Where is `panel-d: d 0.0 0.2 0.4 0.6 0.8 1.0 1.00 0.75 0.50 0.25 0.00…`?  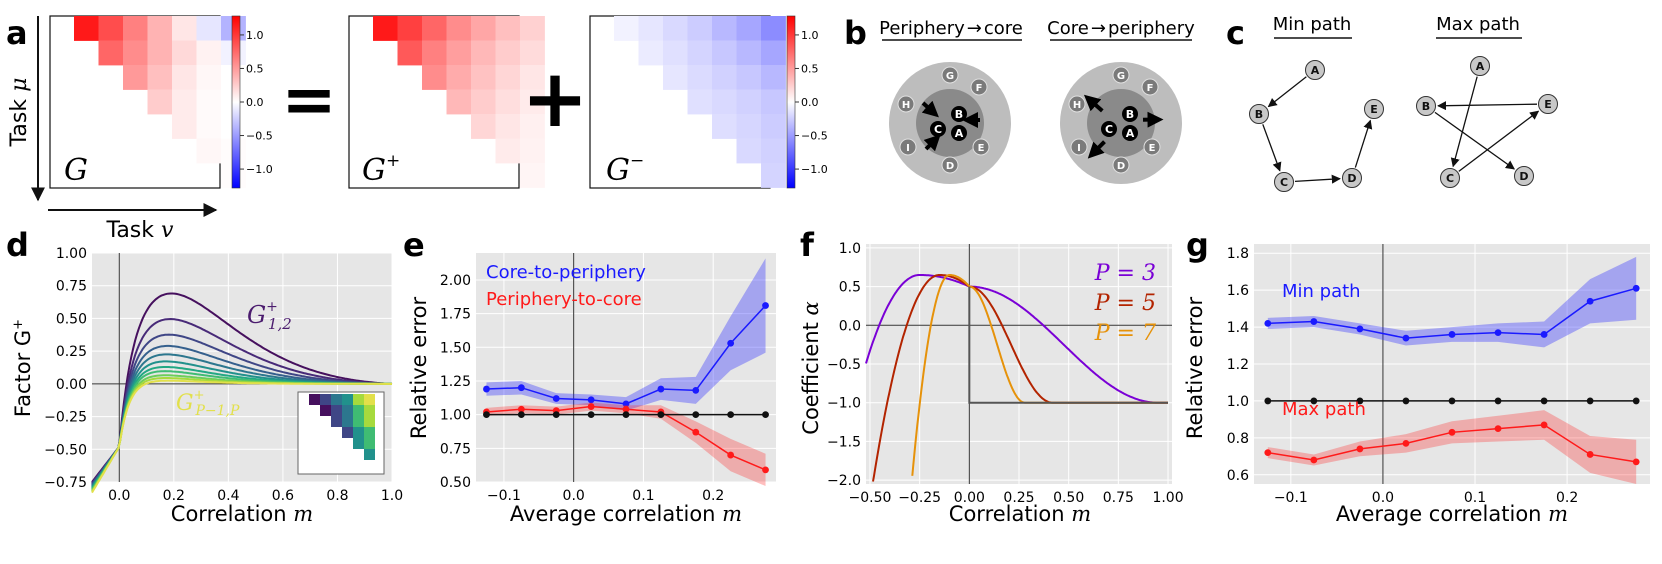
panel-d: d 0.0 0.2 0.4 0.6 0.8 1.0 1.00 0.75 0.50 0.25 0.00… is located at coordinates (204, 376).